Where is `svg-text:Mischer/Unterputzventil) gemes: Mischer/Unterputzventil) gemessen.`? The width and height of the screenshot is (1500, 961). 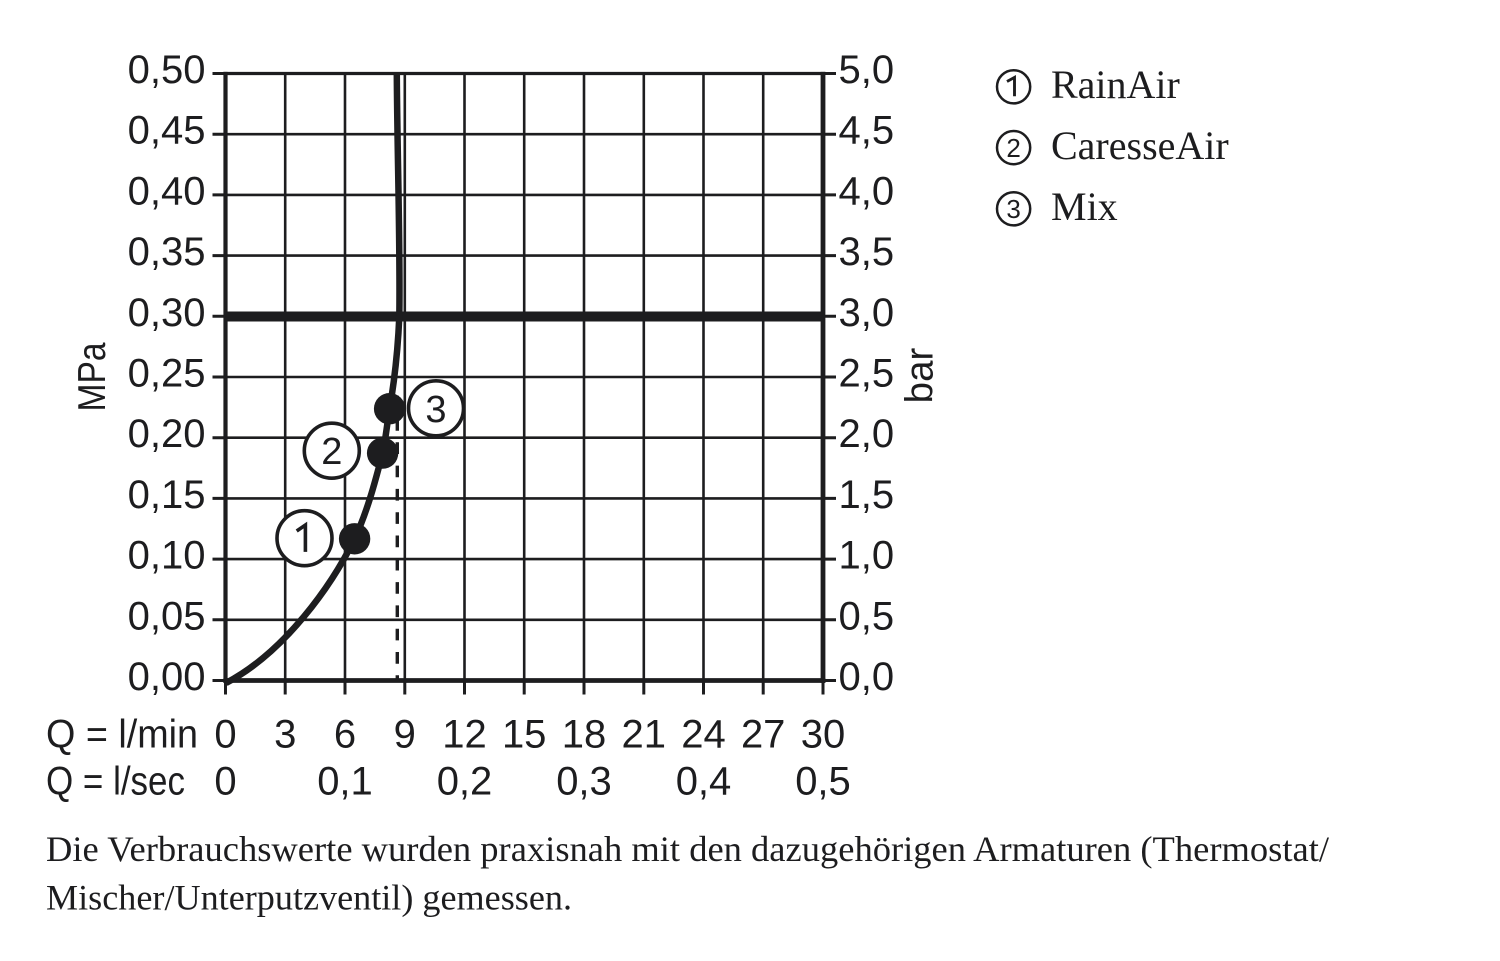 svg-text:Mischer/Unterputzventil) gemes: Mischer/Unterputzventil) gemessen. is located at coordinates (309, 898).